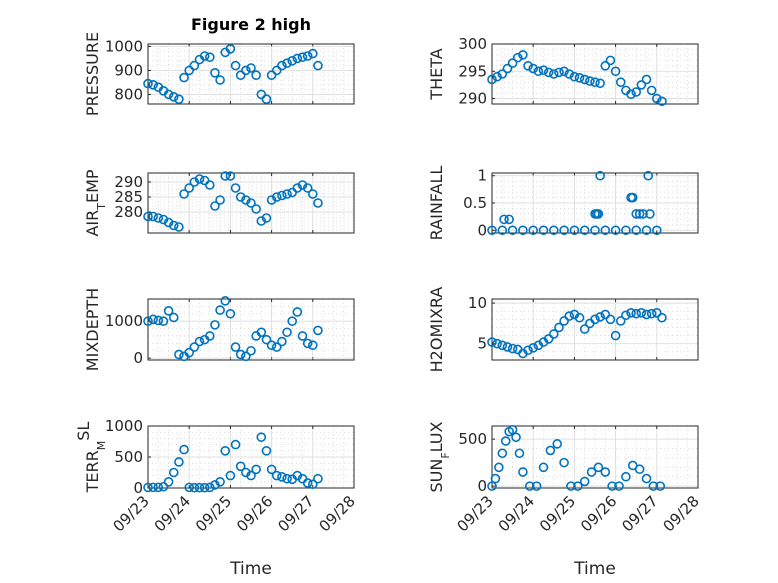  Describe the element at coordinates (254, 513) in the screenshot. I see `x-tick-label: 09/26` at that location.